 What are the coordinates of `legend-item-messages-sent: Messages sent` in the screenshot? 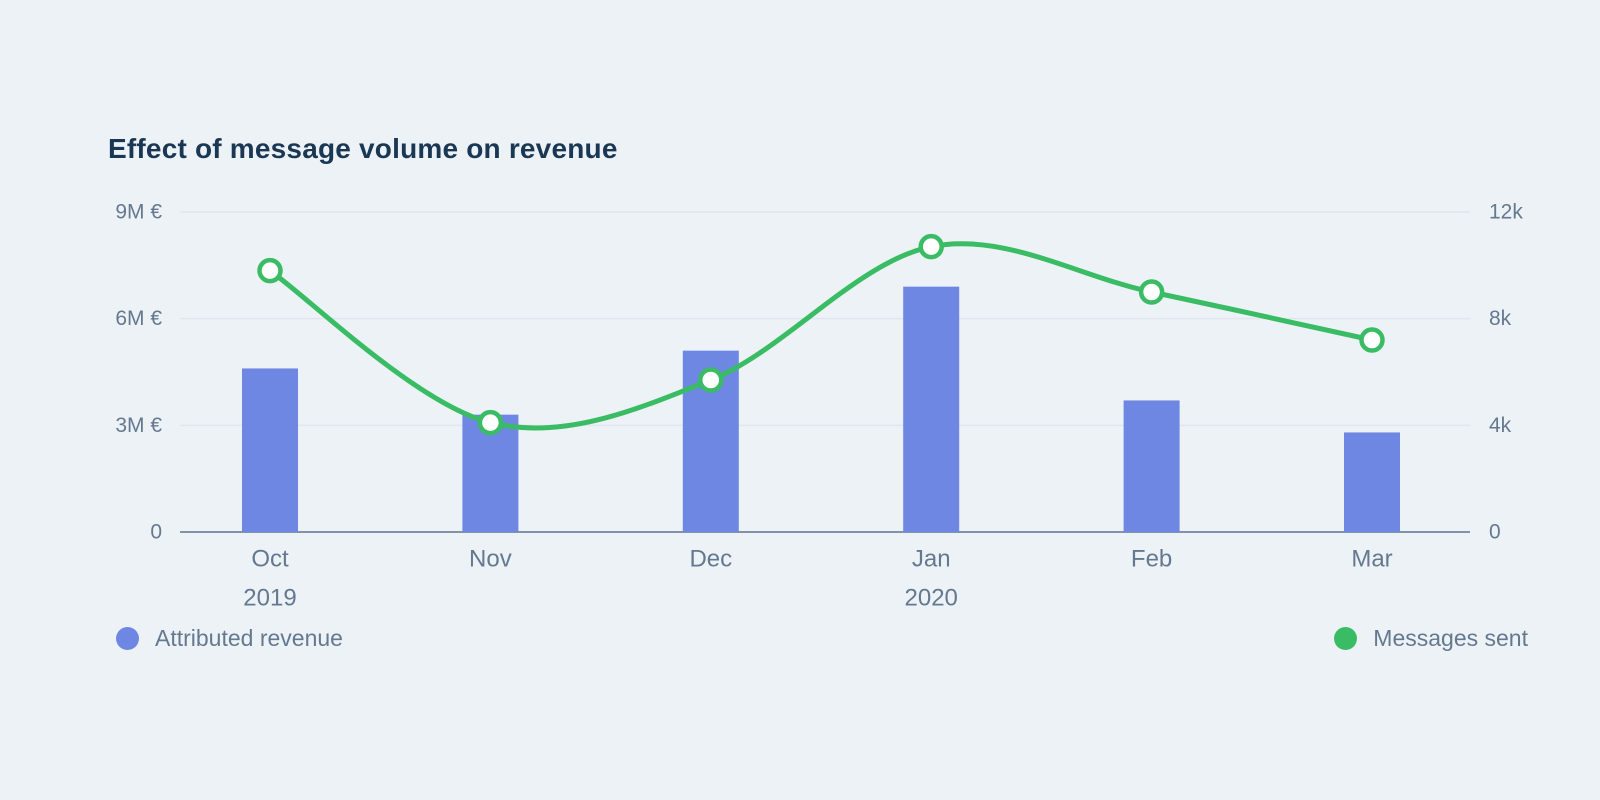 It's located at (1431, 638).